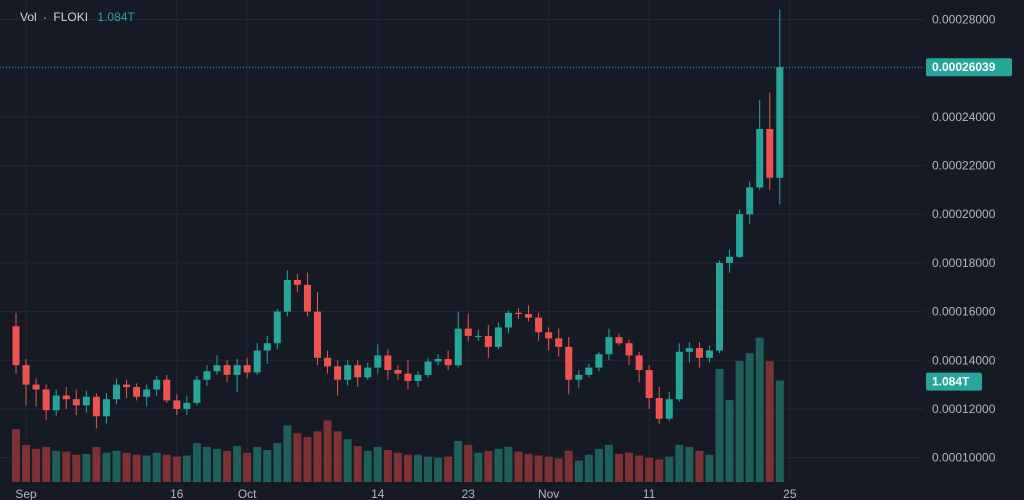 Image resolution: width=1024 pixels, height=500 pixels. I want to click on time-tick-label: Sep, so click(26, 493).